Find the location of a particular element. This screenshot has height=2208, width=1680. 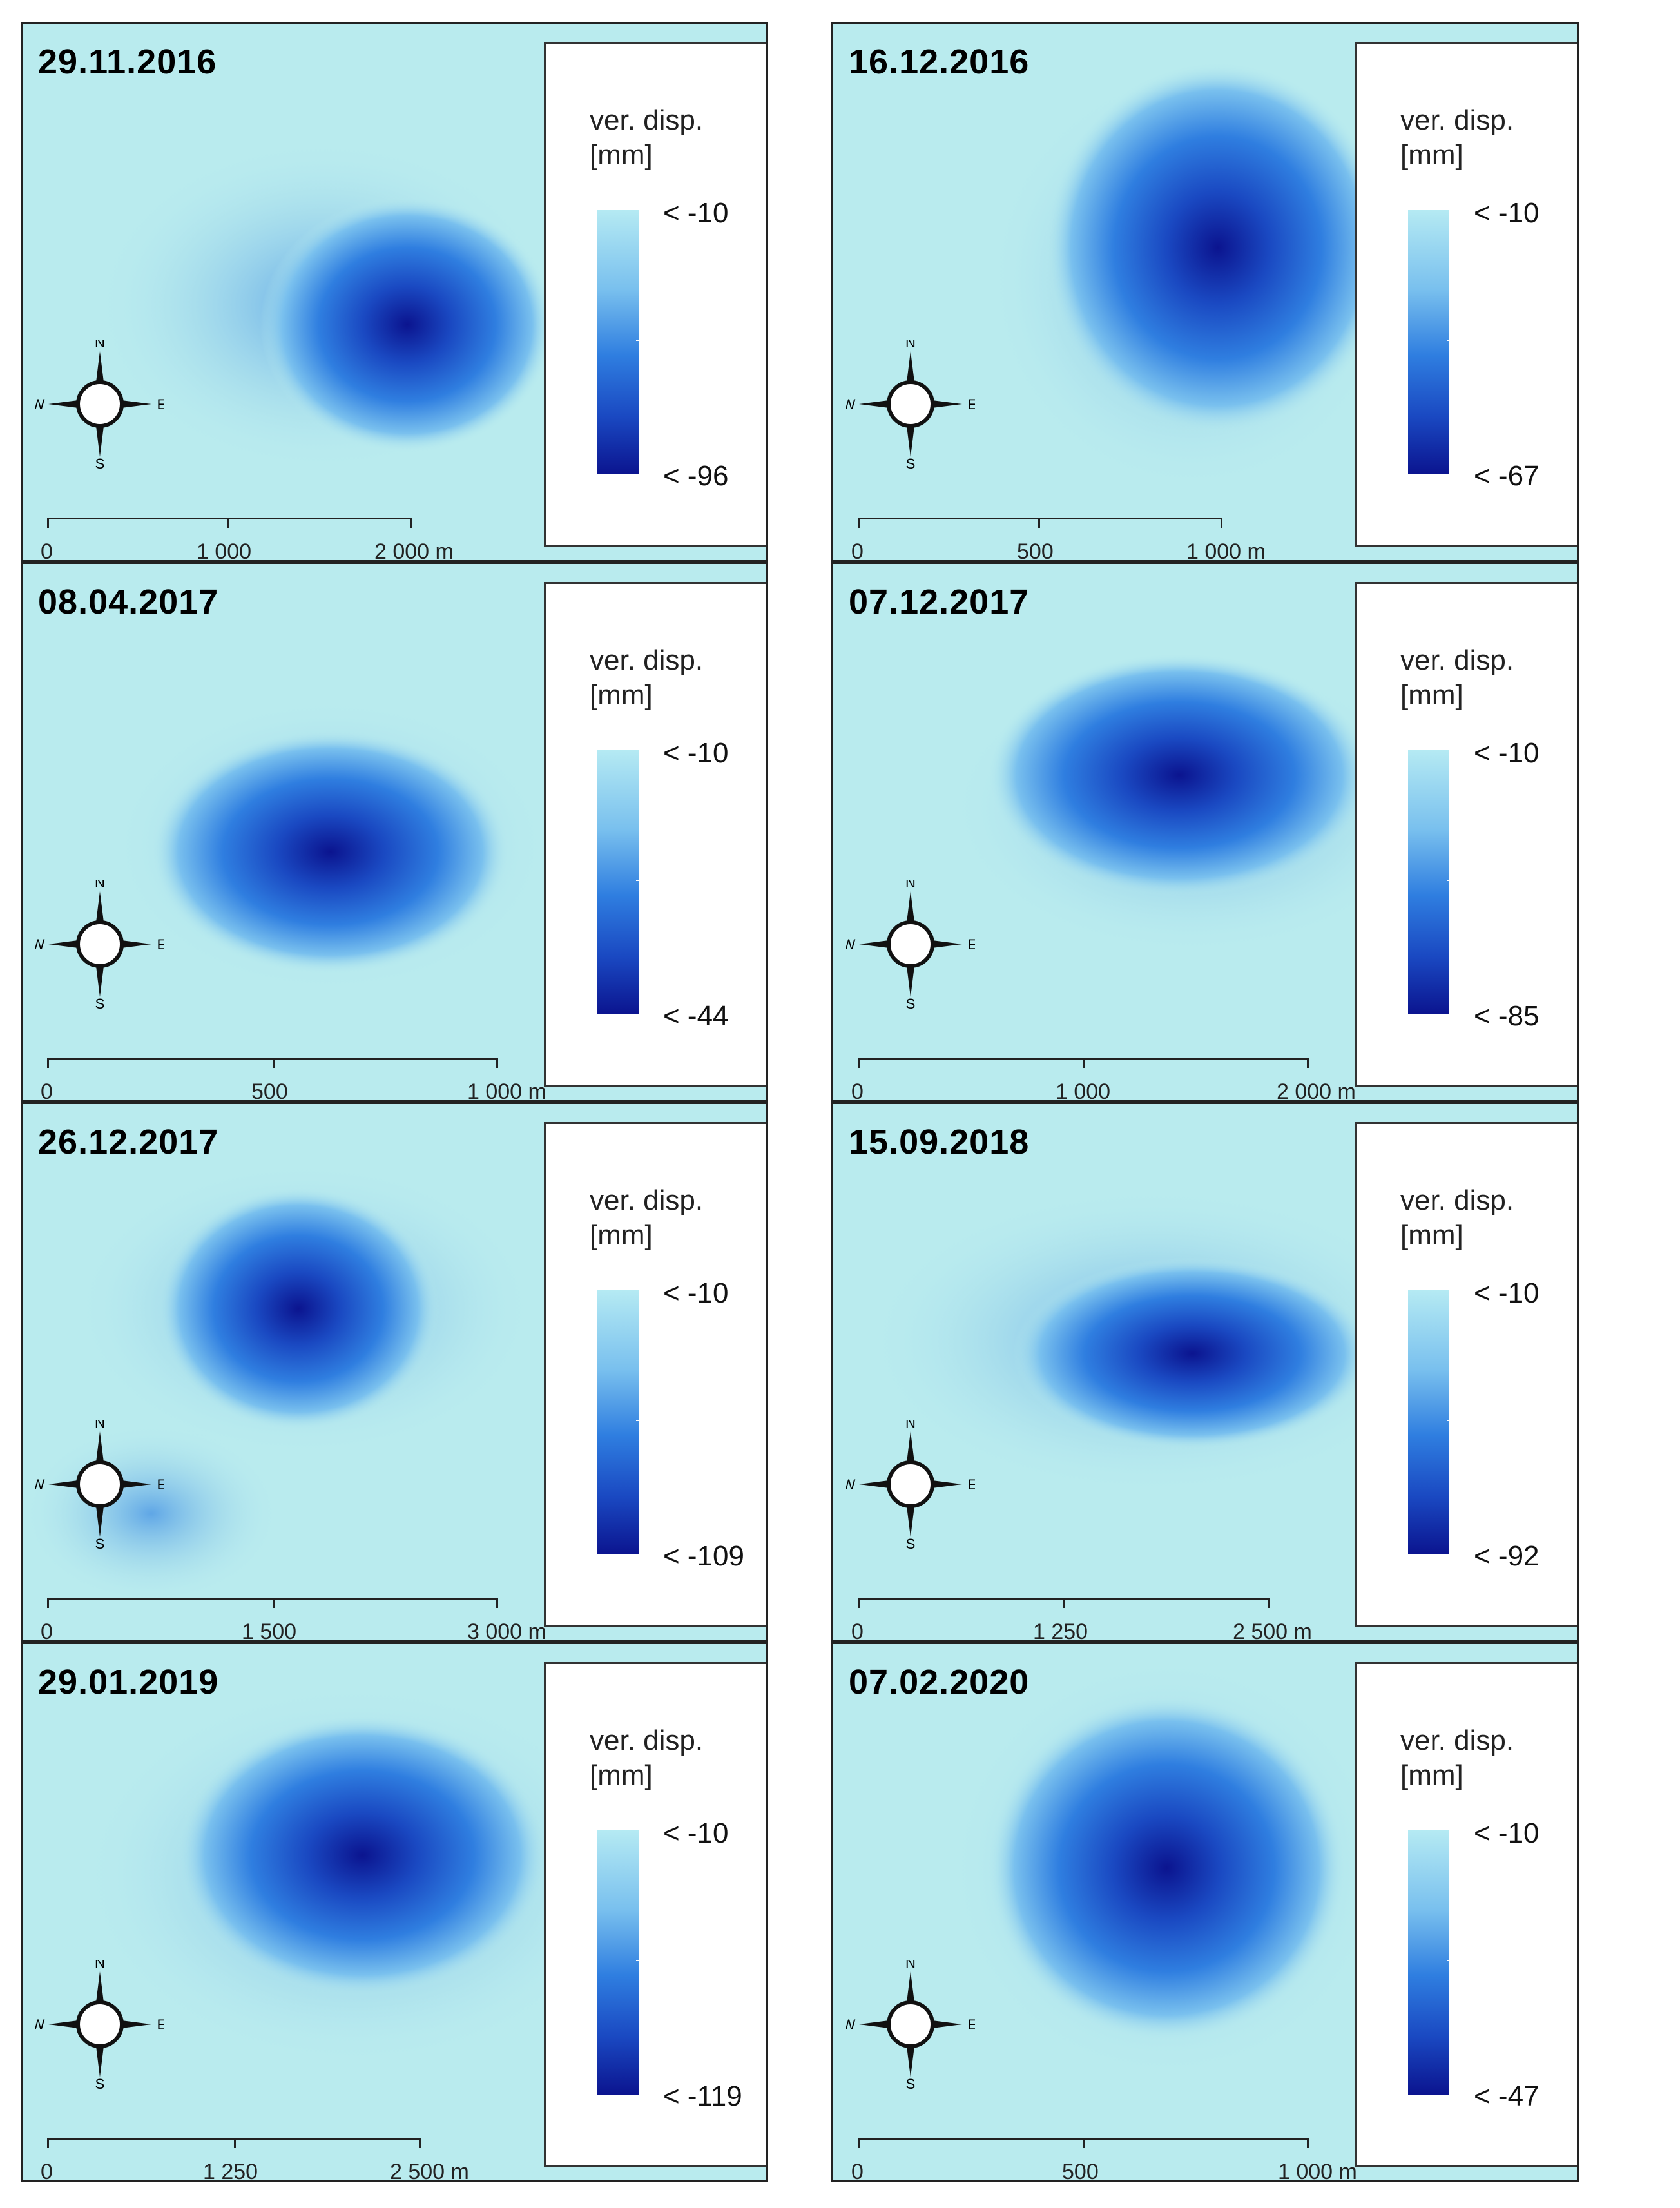

color-legend: ver. disp. [mm] < -10 < -96 is located at coordinates (655, 294).